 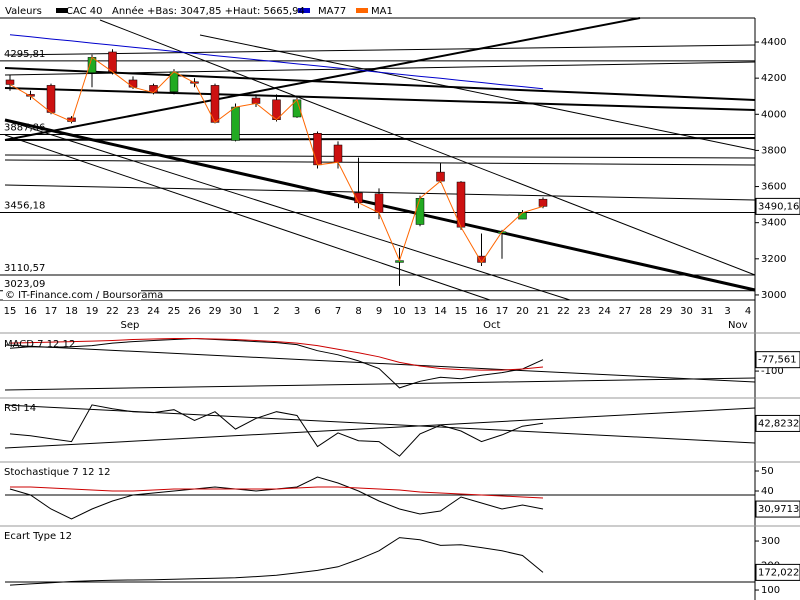 What do you see at coordinates (24, 206) in the screenshot?
I see `level-label: 3456,18` at bounding box center [24, 206].